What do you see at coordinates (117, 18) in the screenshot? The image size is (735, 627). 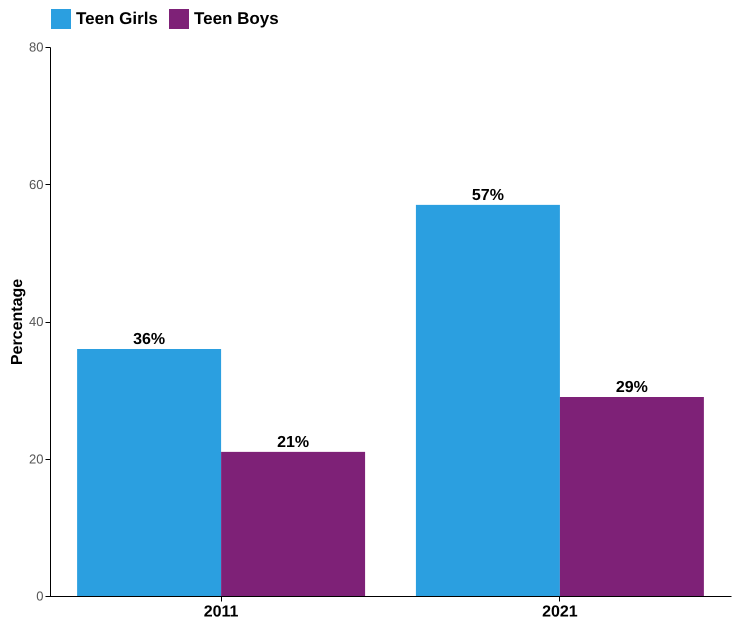 I see `legend-label: Teen Girls` at bounding box center [117, 18].